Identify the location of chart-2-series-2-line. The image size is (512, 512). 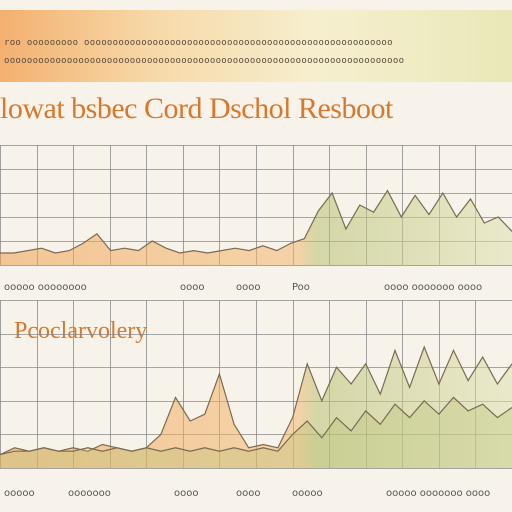
(256, 426).